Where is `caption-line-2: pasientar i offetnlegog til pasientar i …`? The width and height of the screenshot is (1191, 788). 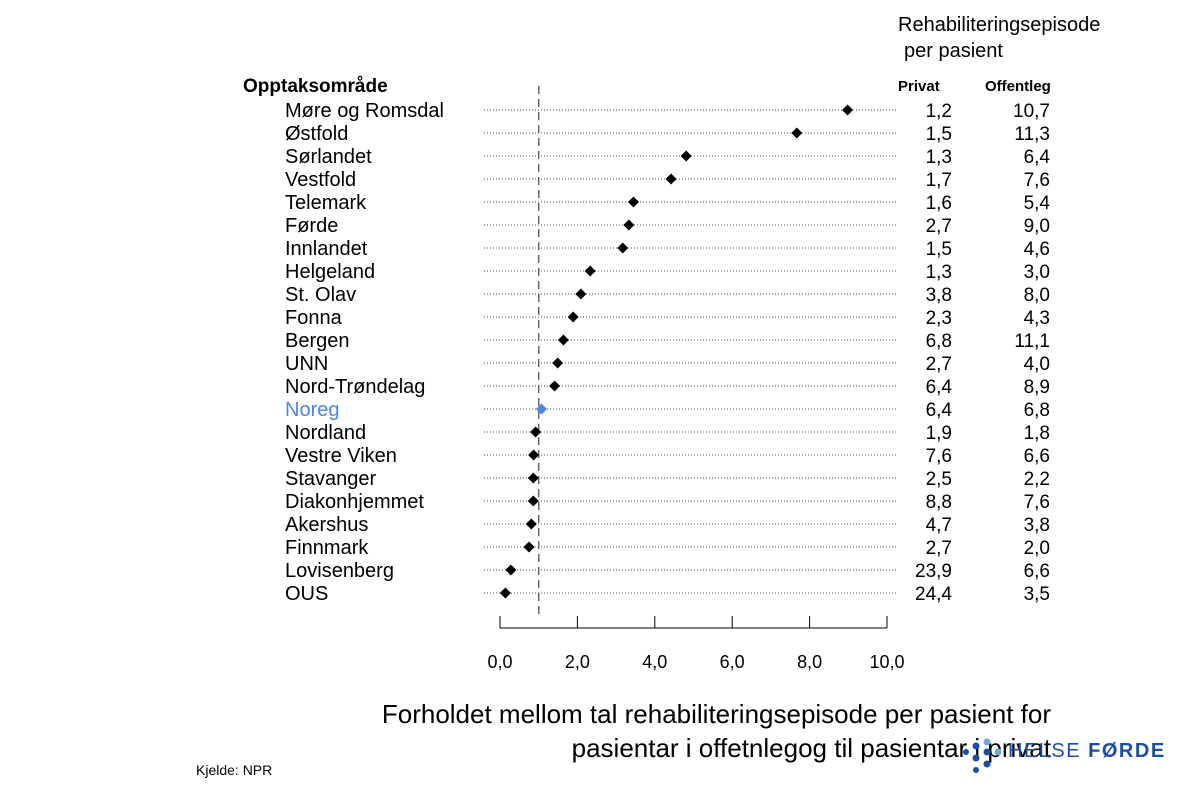
caption-line-2: pasientar i offetnlegog til pasientar i … is located at coordinates (811, 748).